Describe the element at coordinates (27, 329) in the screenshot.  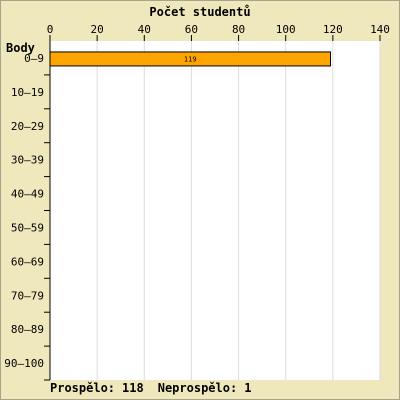
I see `y-category-label: 80–89` at that location.